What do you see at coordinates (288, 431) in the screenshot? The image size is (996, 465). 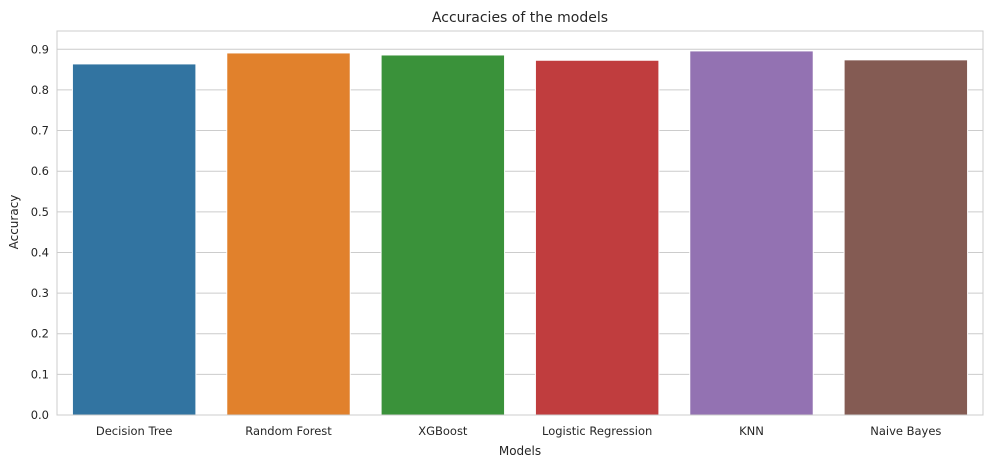 I see `x-tick-label: Random Forest` at bounding box center [288, 431].